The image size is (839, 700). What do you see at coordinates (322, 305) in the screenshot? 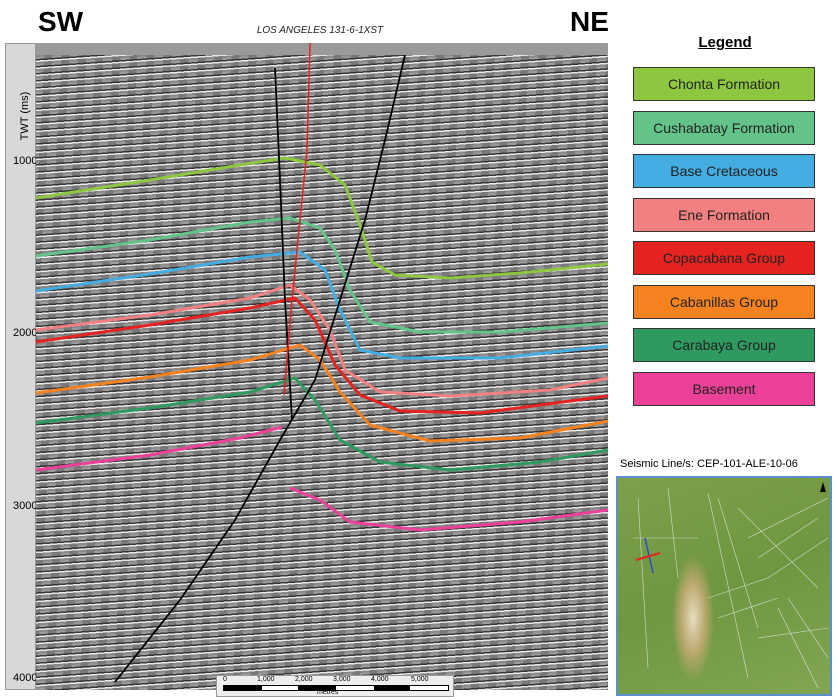
I see `horizon-base-cretaceous` at bounding box center [322, 305].